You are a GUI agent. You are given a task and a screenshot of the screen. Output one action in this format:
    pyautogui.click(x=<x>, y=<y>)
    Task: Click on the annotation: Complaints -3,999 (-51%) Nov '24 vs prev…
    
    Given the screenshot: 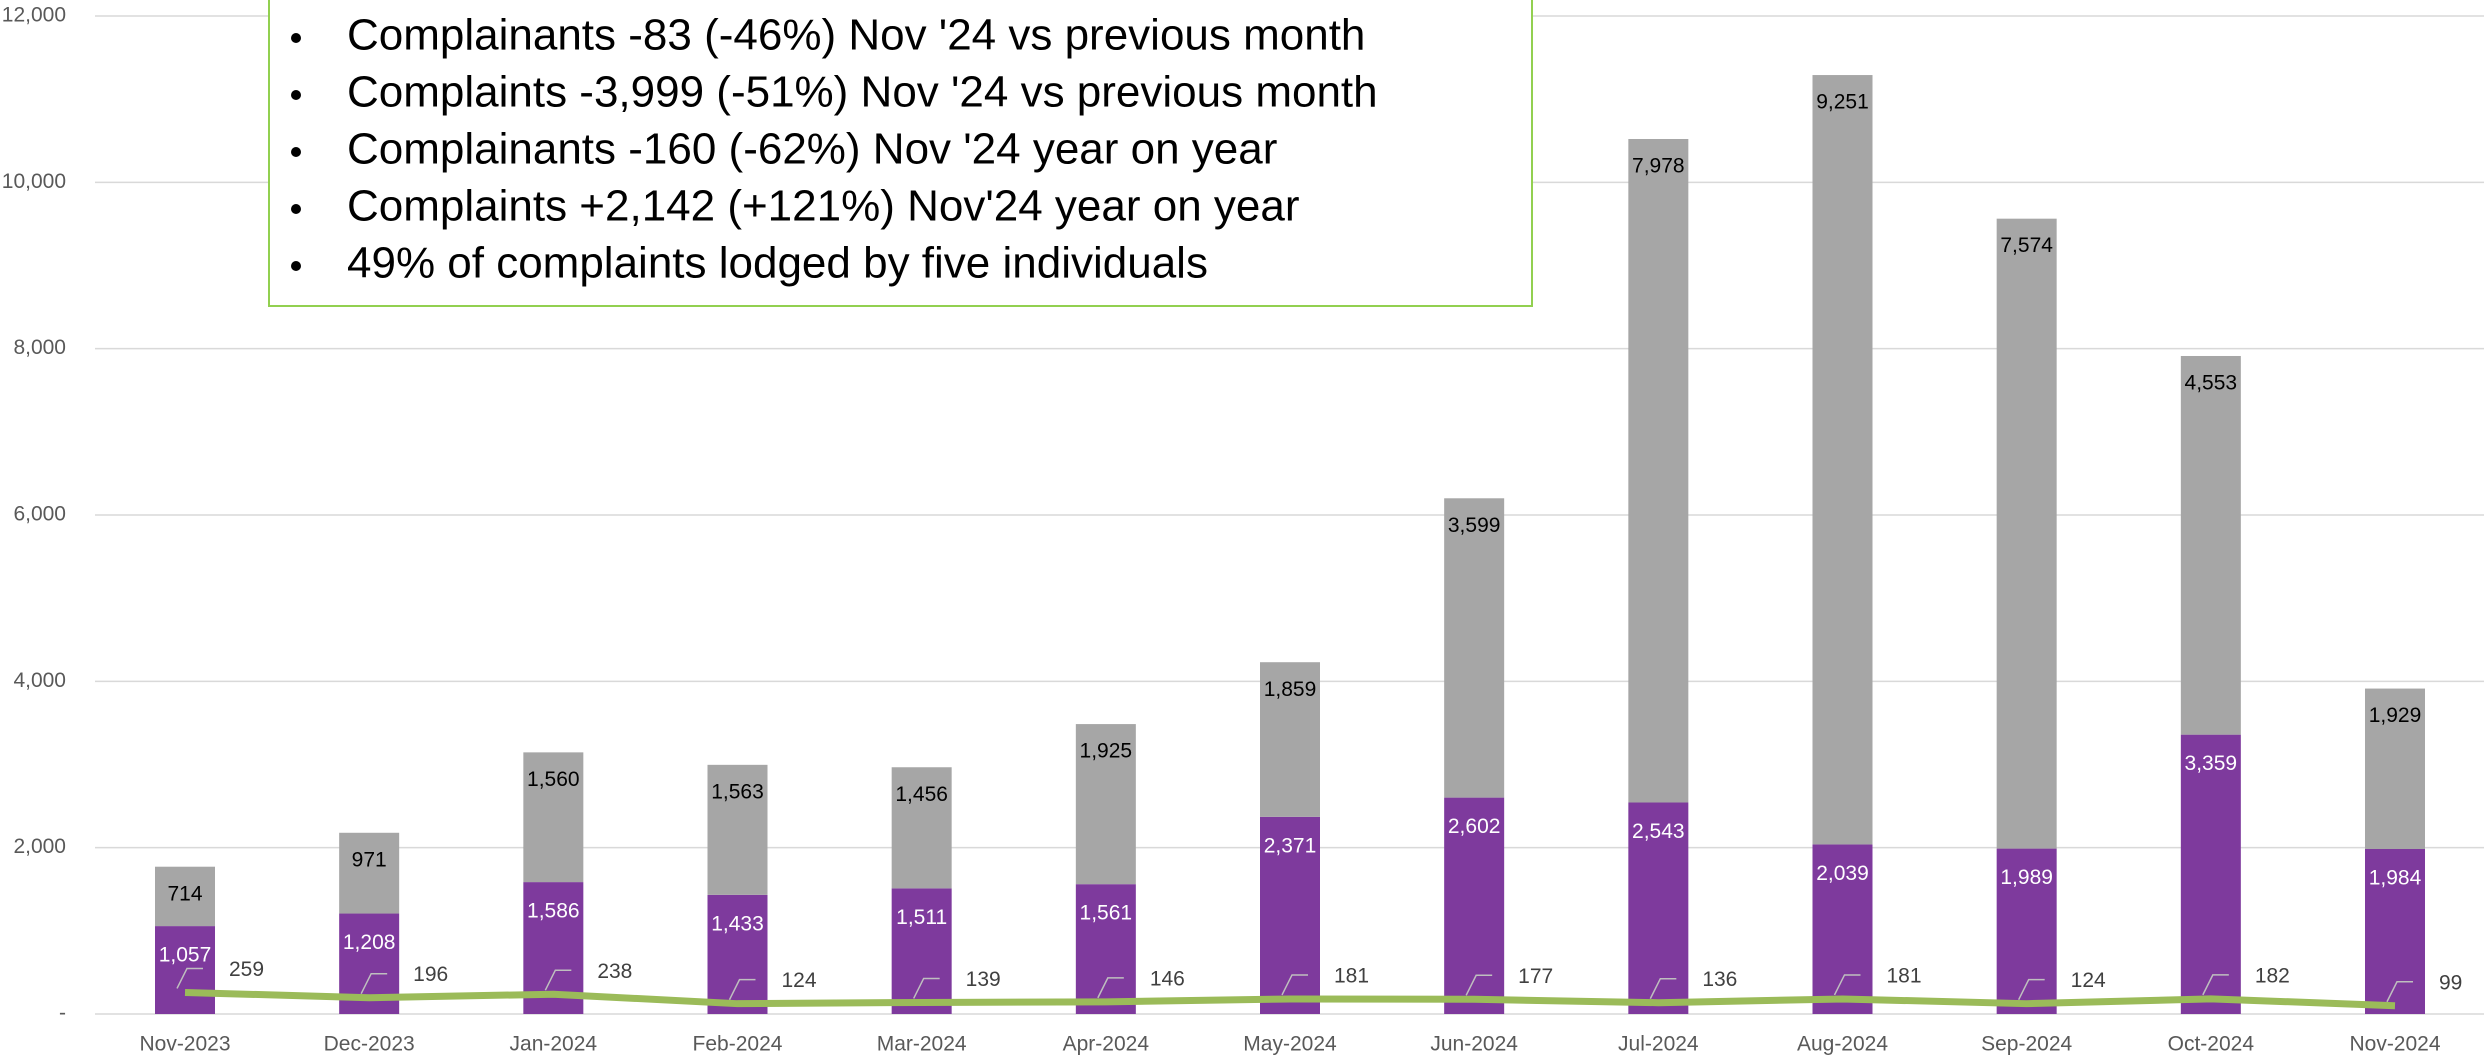 What is the action you would take?
    pyautogui.click(x=862, y=92)
    